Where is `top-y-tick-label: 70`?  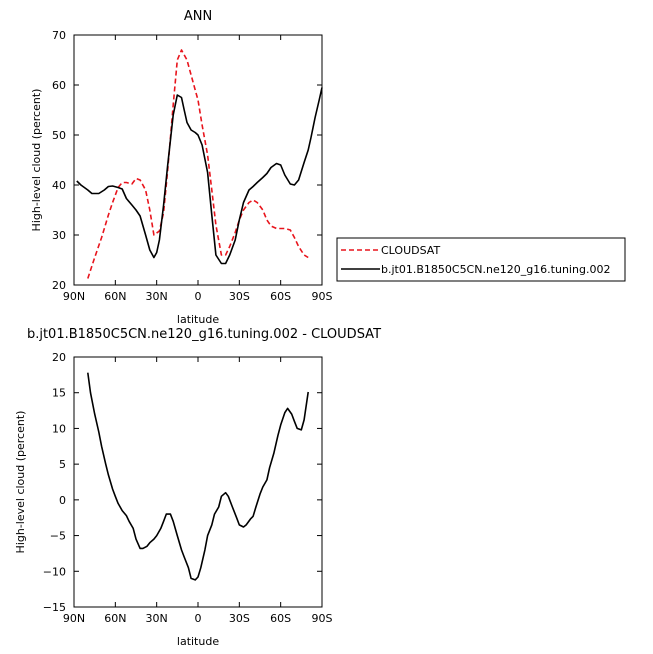
top-y-tick-label: 70 is located at coordinates (59, 35).